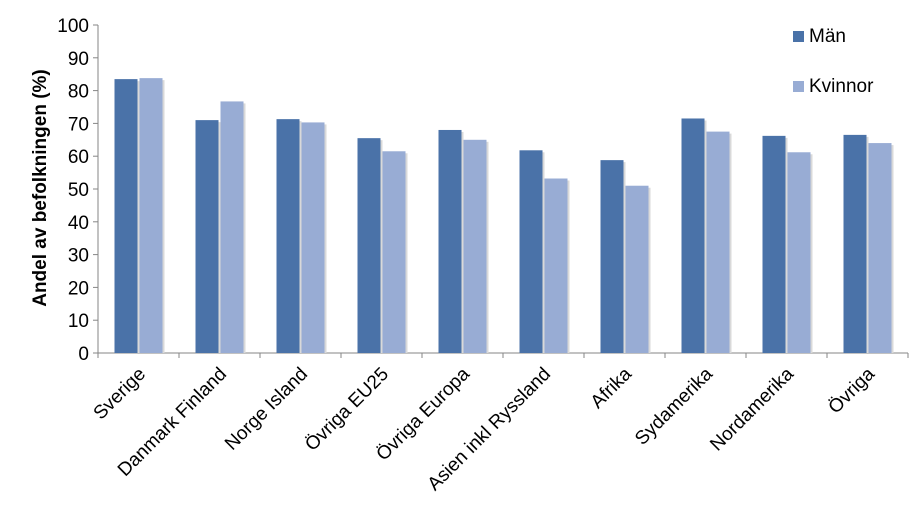 The image size is (918, 528). Describe the element at coordinates (752, 409) in the screenshot. I see `x-tick-label: Nordamerika` at that location.